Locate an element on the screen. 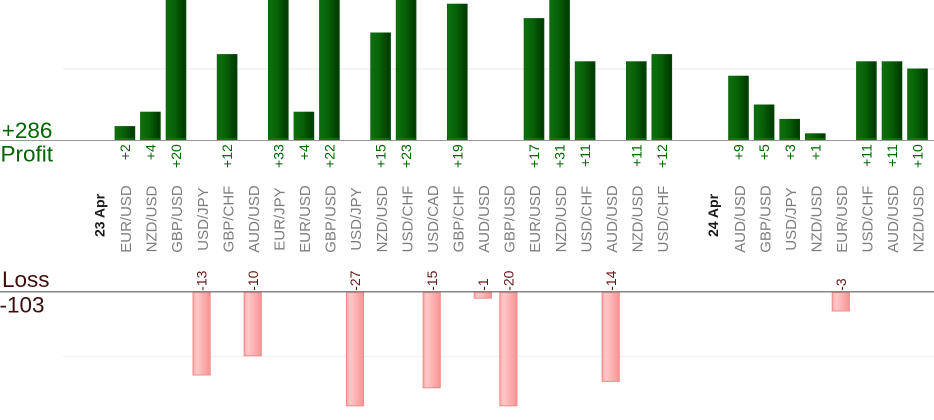  svg-text: -1 is located at coordinates (483, 284).